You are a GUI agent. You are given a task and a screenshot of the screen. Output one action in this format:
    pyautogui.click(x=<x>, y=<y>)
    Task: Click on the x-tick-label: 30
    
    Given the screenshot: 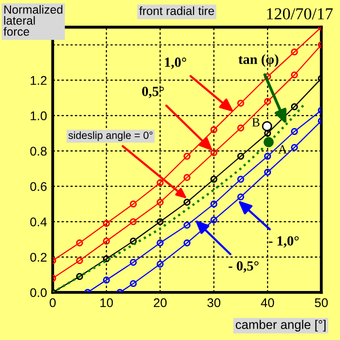 What is the action you would take?
    pyautogui.click(x=213, y=303)
    